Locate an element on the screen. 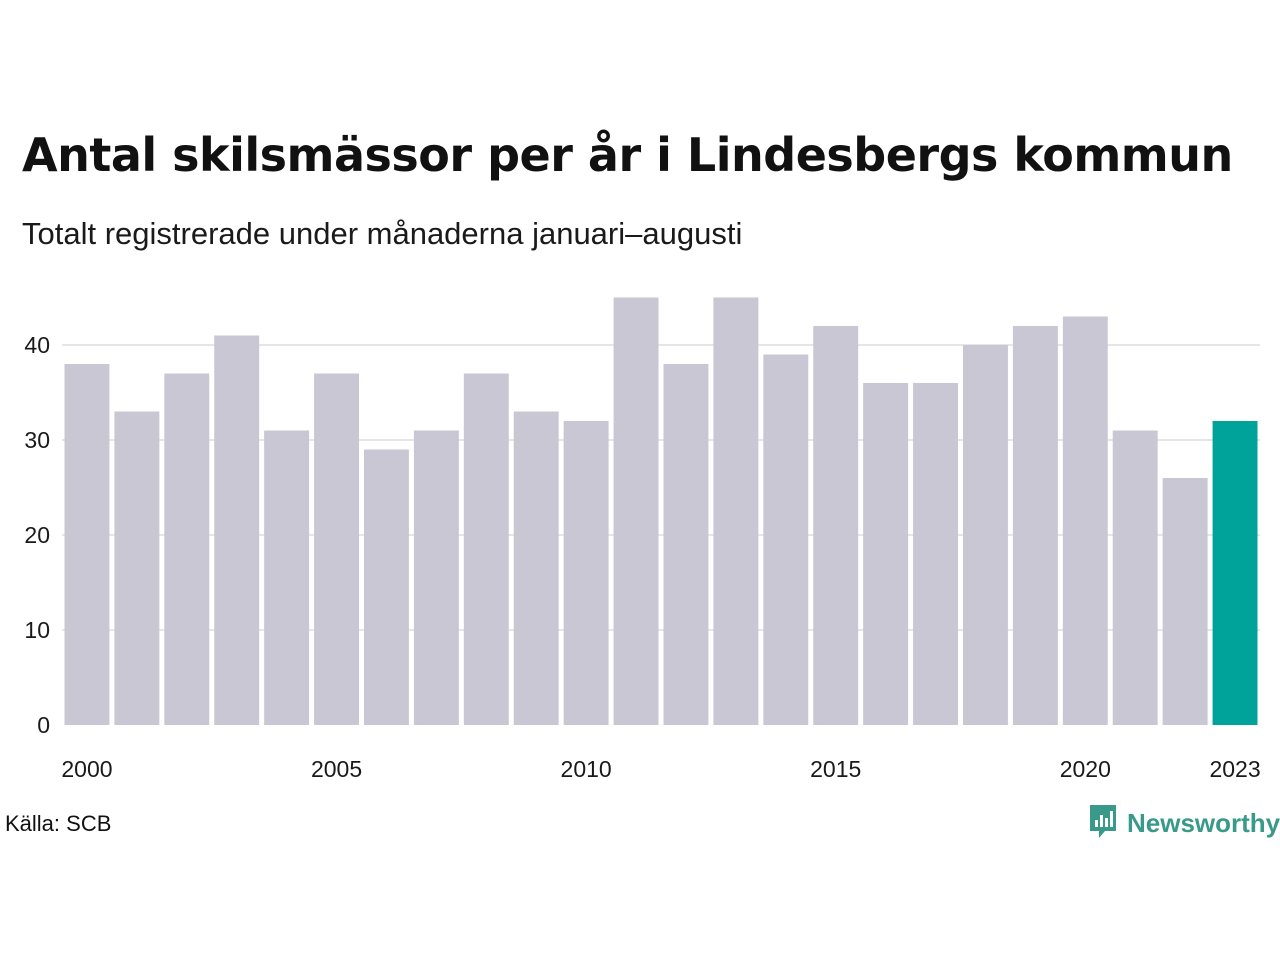  bar-2017 is located at coordinates (935, 554).